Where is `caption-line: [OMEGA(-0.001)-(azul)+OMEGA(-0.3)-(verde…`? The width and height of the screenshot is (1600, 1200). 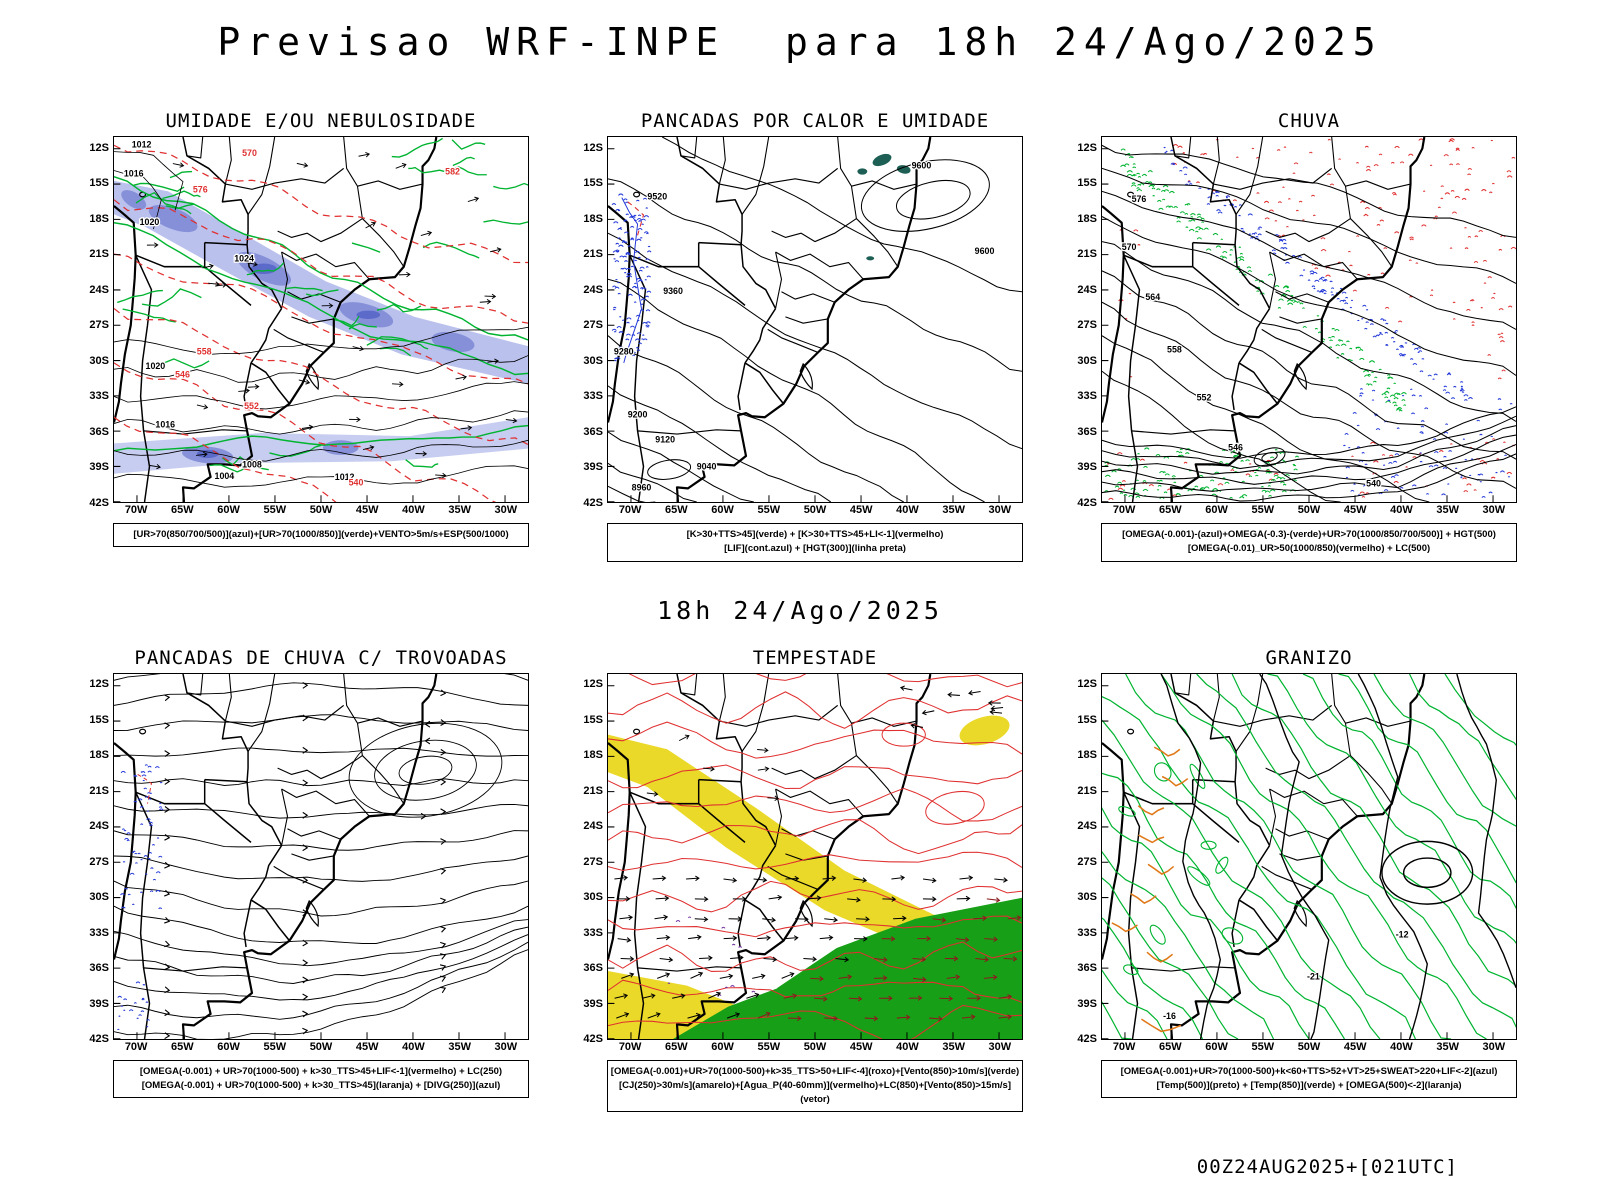
caption-line: [OMEGA(-0.001)-(azul)+OMEGA(-0.3)-(verde… is located at coordinates (1309, 534).